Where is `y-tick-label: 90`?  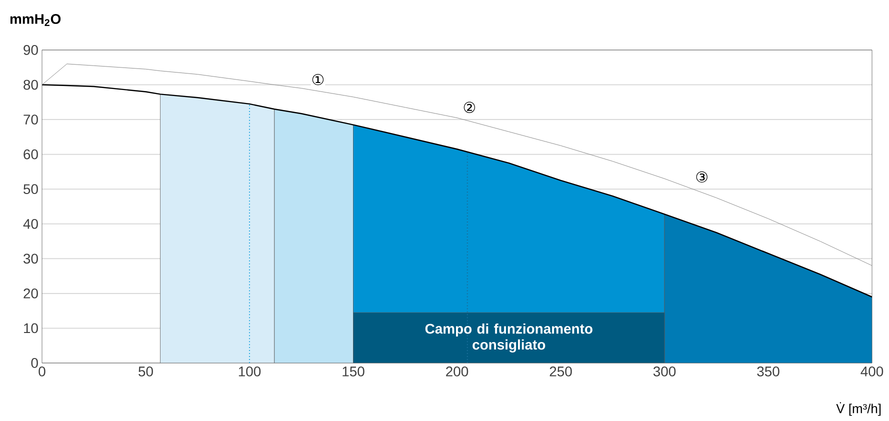 y-tick-label: 90 is located at coordinates (31, 50).